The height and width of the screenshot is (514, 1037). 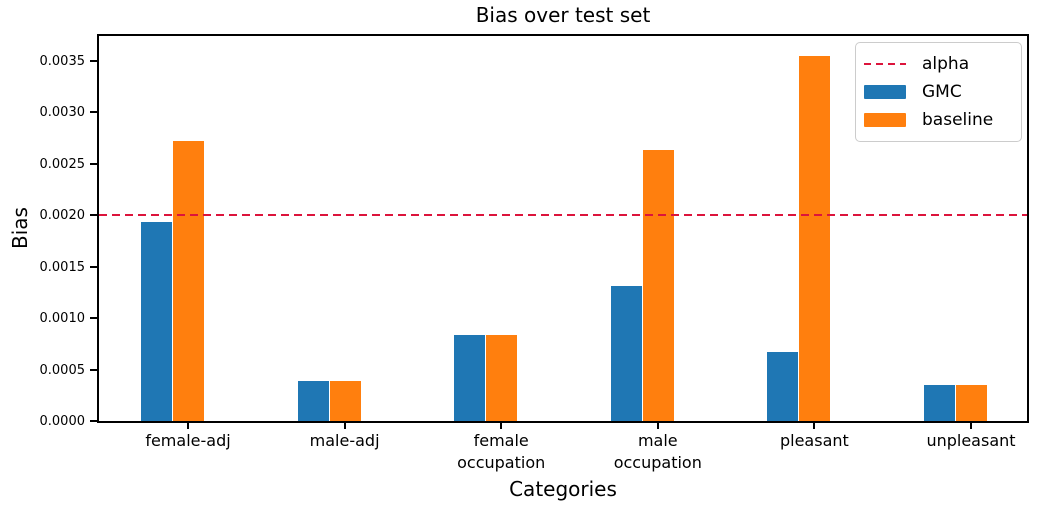 I want to click on y-tick-label: 0.0035, so click(x=62, y=61).